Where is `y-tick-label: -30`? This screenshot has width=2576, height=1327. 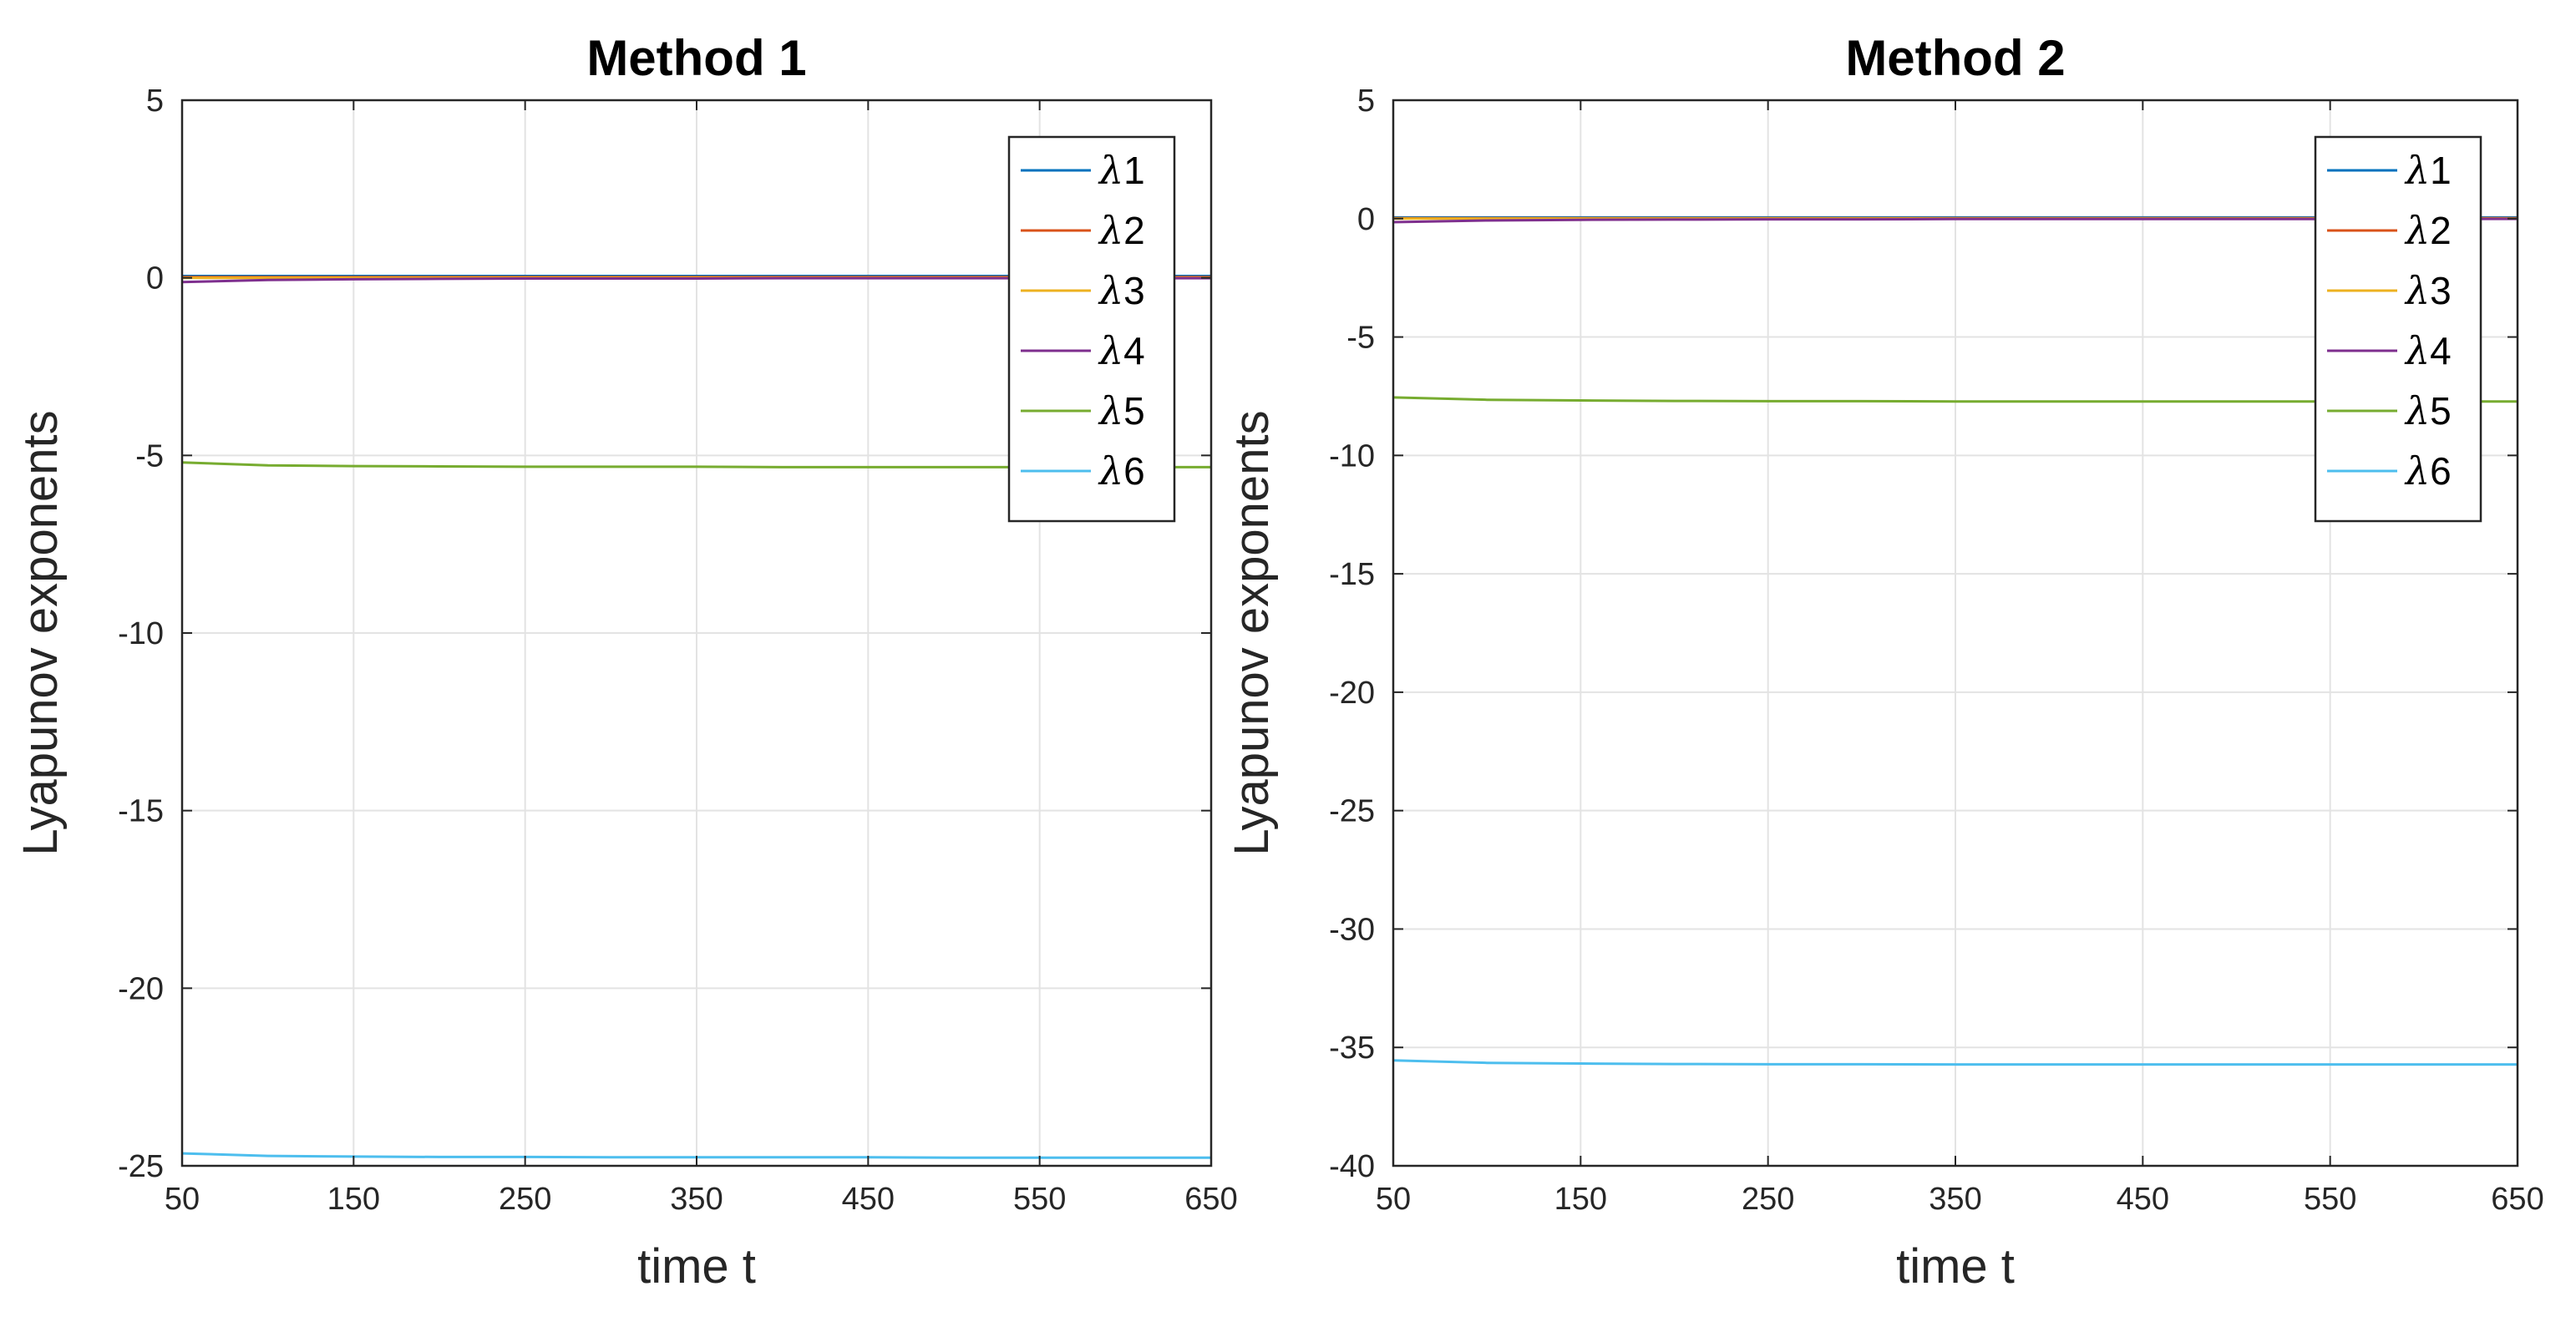 y-tick-label: -30 is located at coordinates (1352, 929).